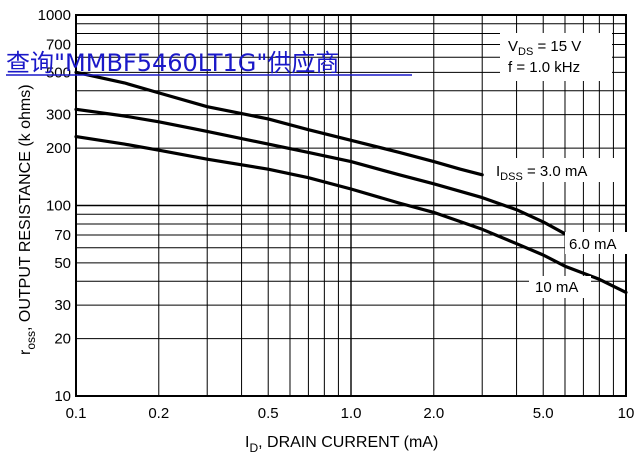  Describe the element at coordinates (58, 45) in the screenshot. I see `y-tick-label: 700` at that location.